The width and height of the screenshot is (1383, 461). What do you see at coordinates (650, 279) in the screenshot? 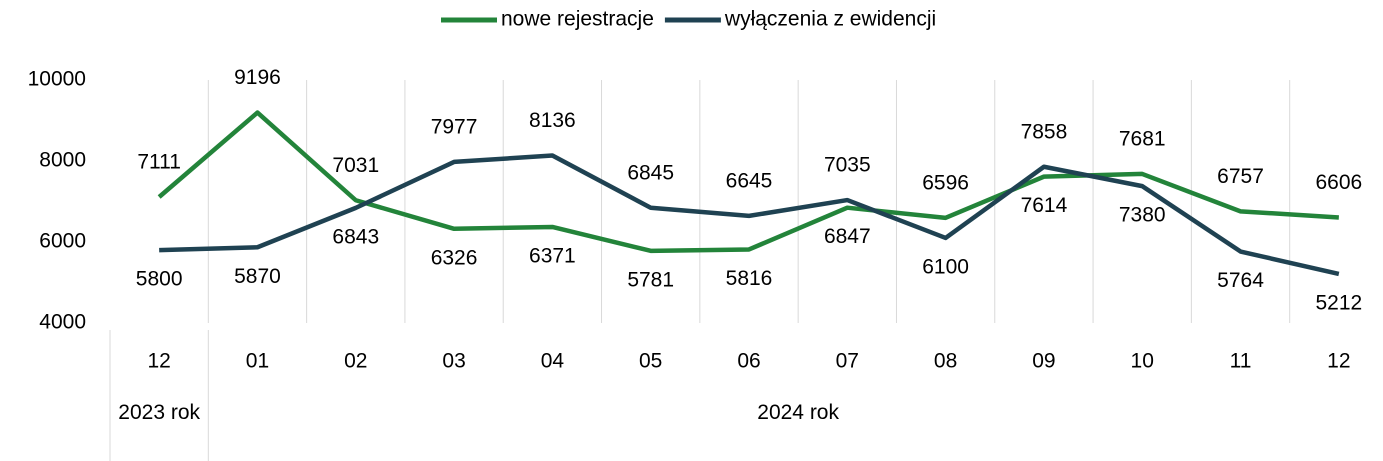
I see `data-label: 5781` at bounding box center [650, 279].